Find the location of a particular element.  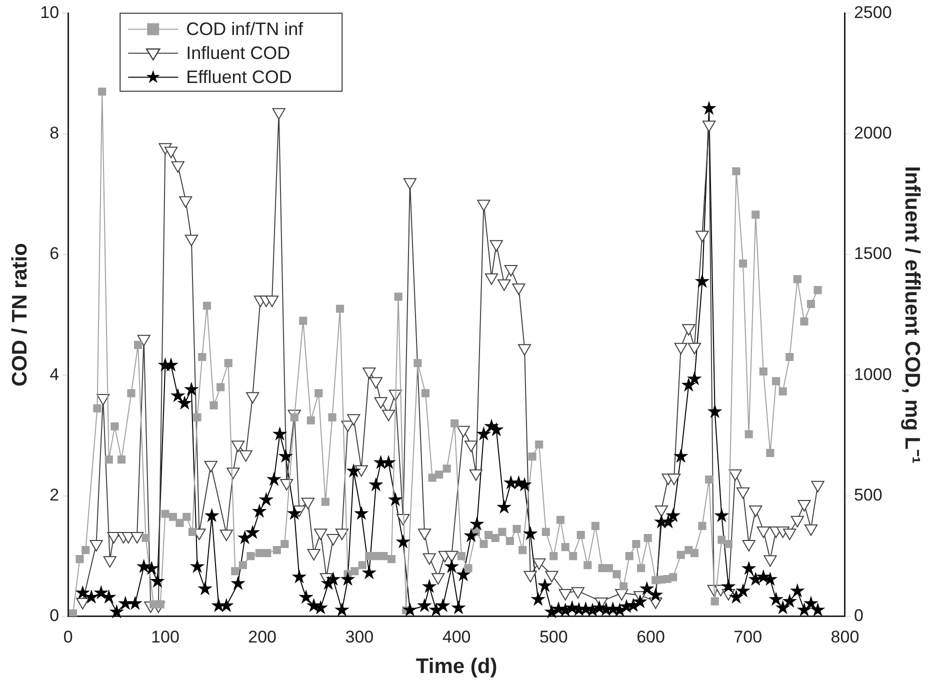

y-axis-title: COD / TN ratio is located at coordinates (20, 315).